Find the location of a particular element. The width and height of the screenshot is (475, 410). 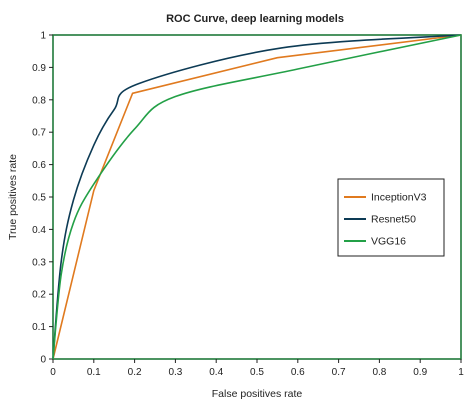

y-tick-label: 0.7 is located at coordinates (39, 133).